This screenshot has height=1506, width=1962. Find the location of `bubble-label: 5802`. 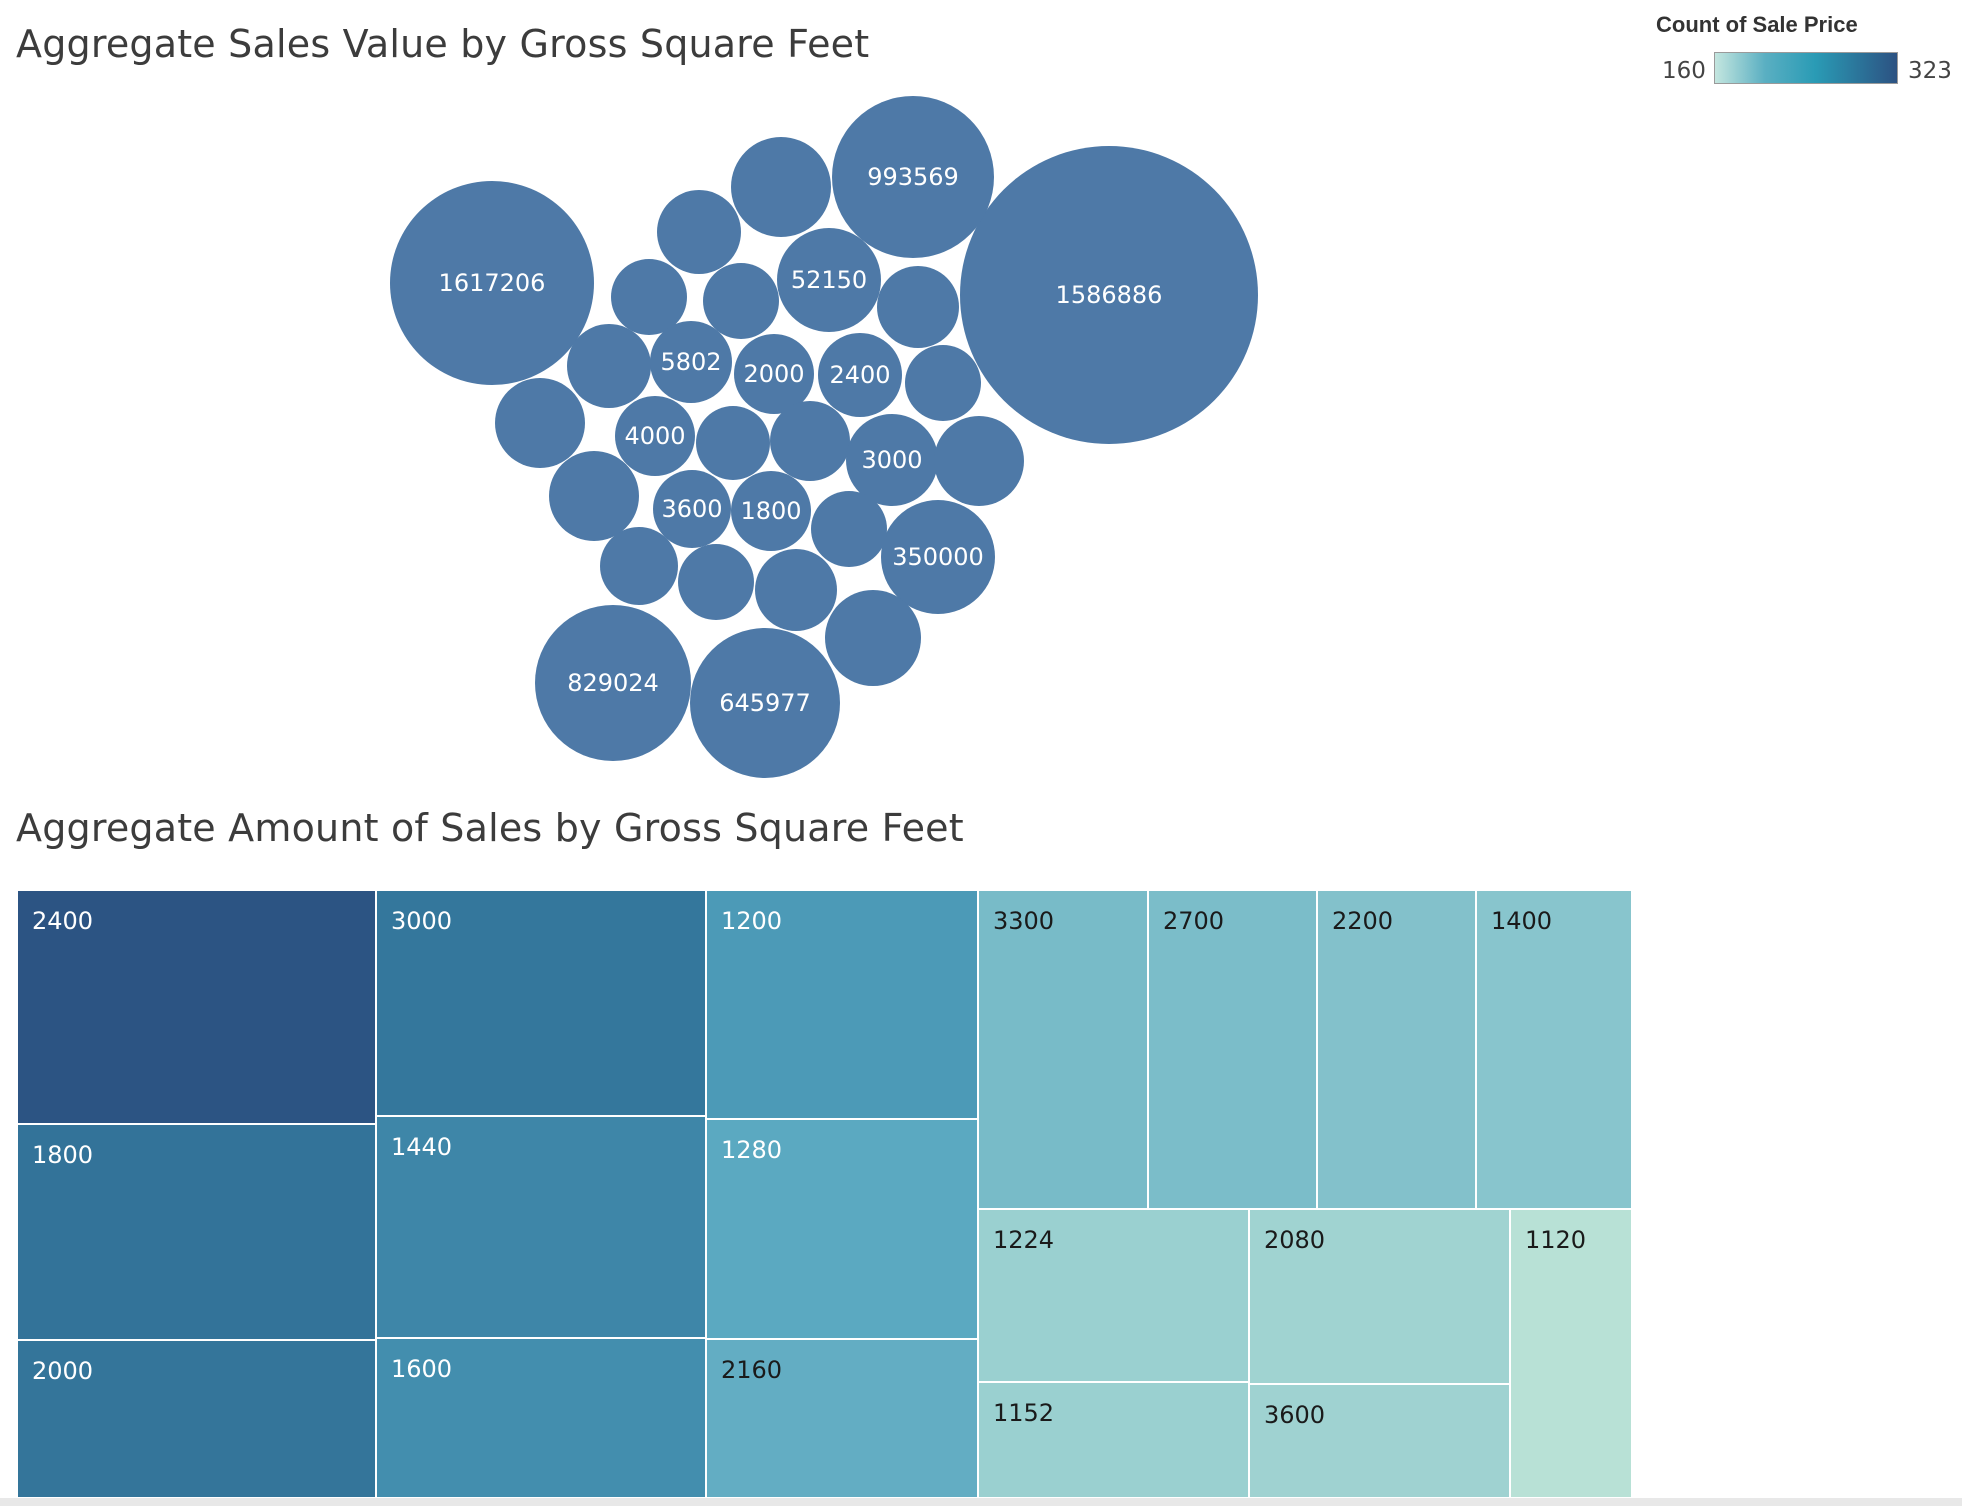

bubble-label: 5802 is located at coordinates (690, 362).